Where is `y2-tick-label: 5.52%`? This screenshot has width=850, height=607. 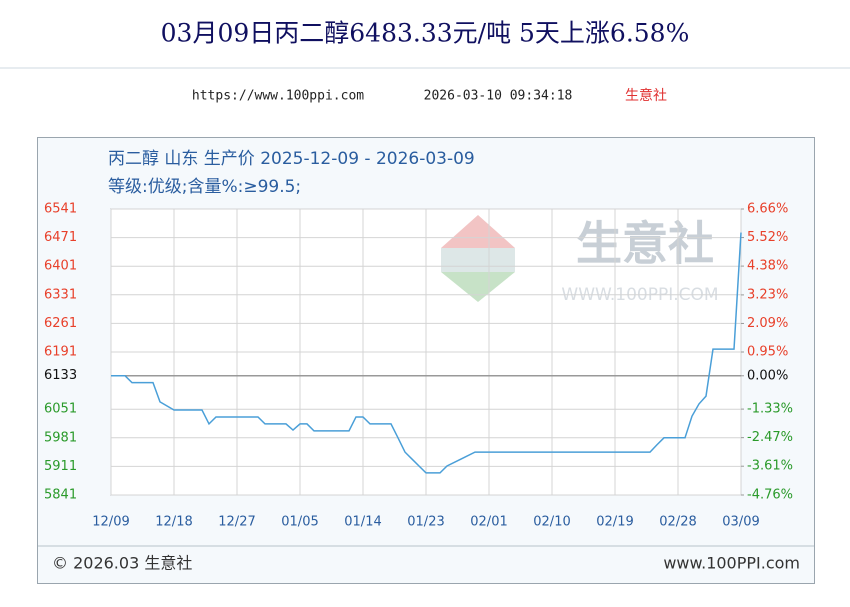
y2-tick-label: 5.52% is located at coordinates (767, 237).